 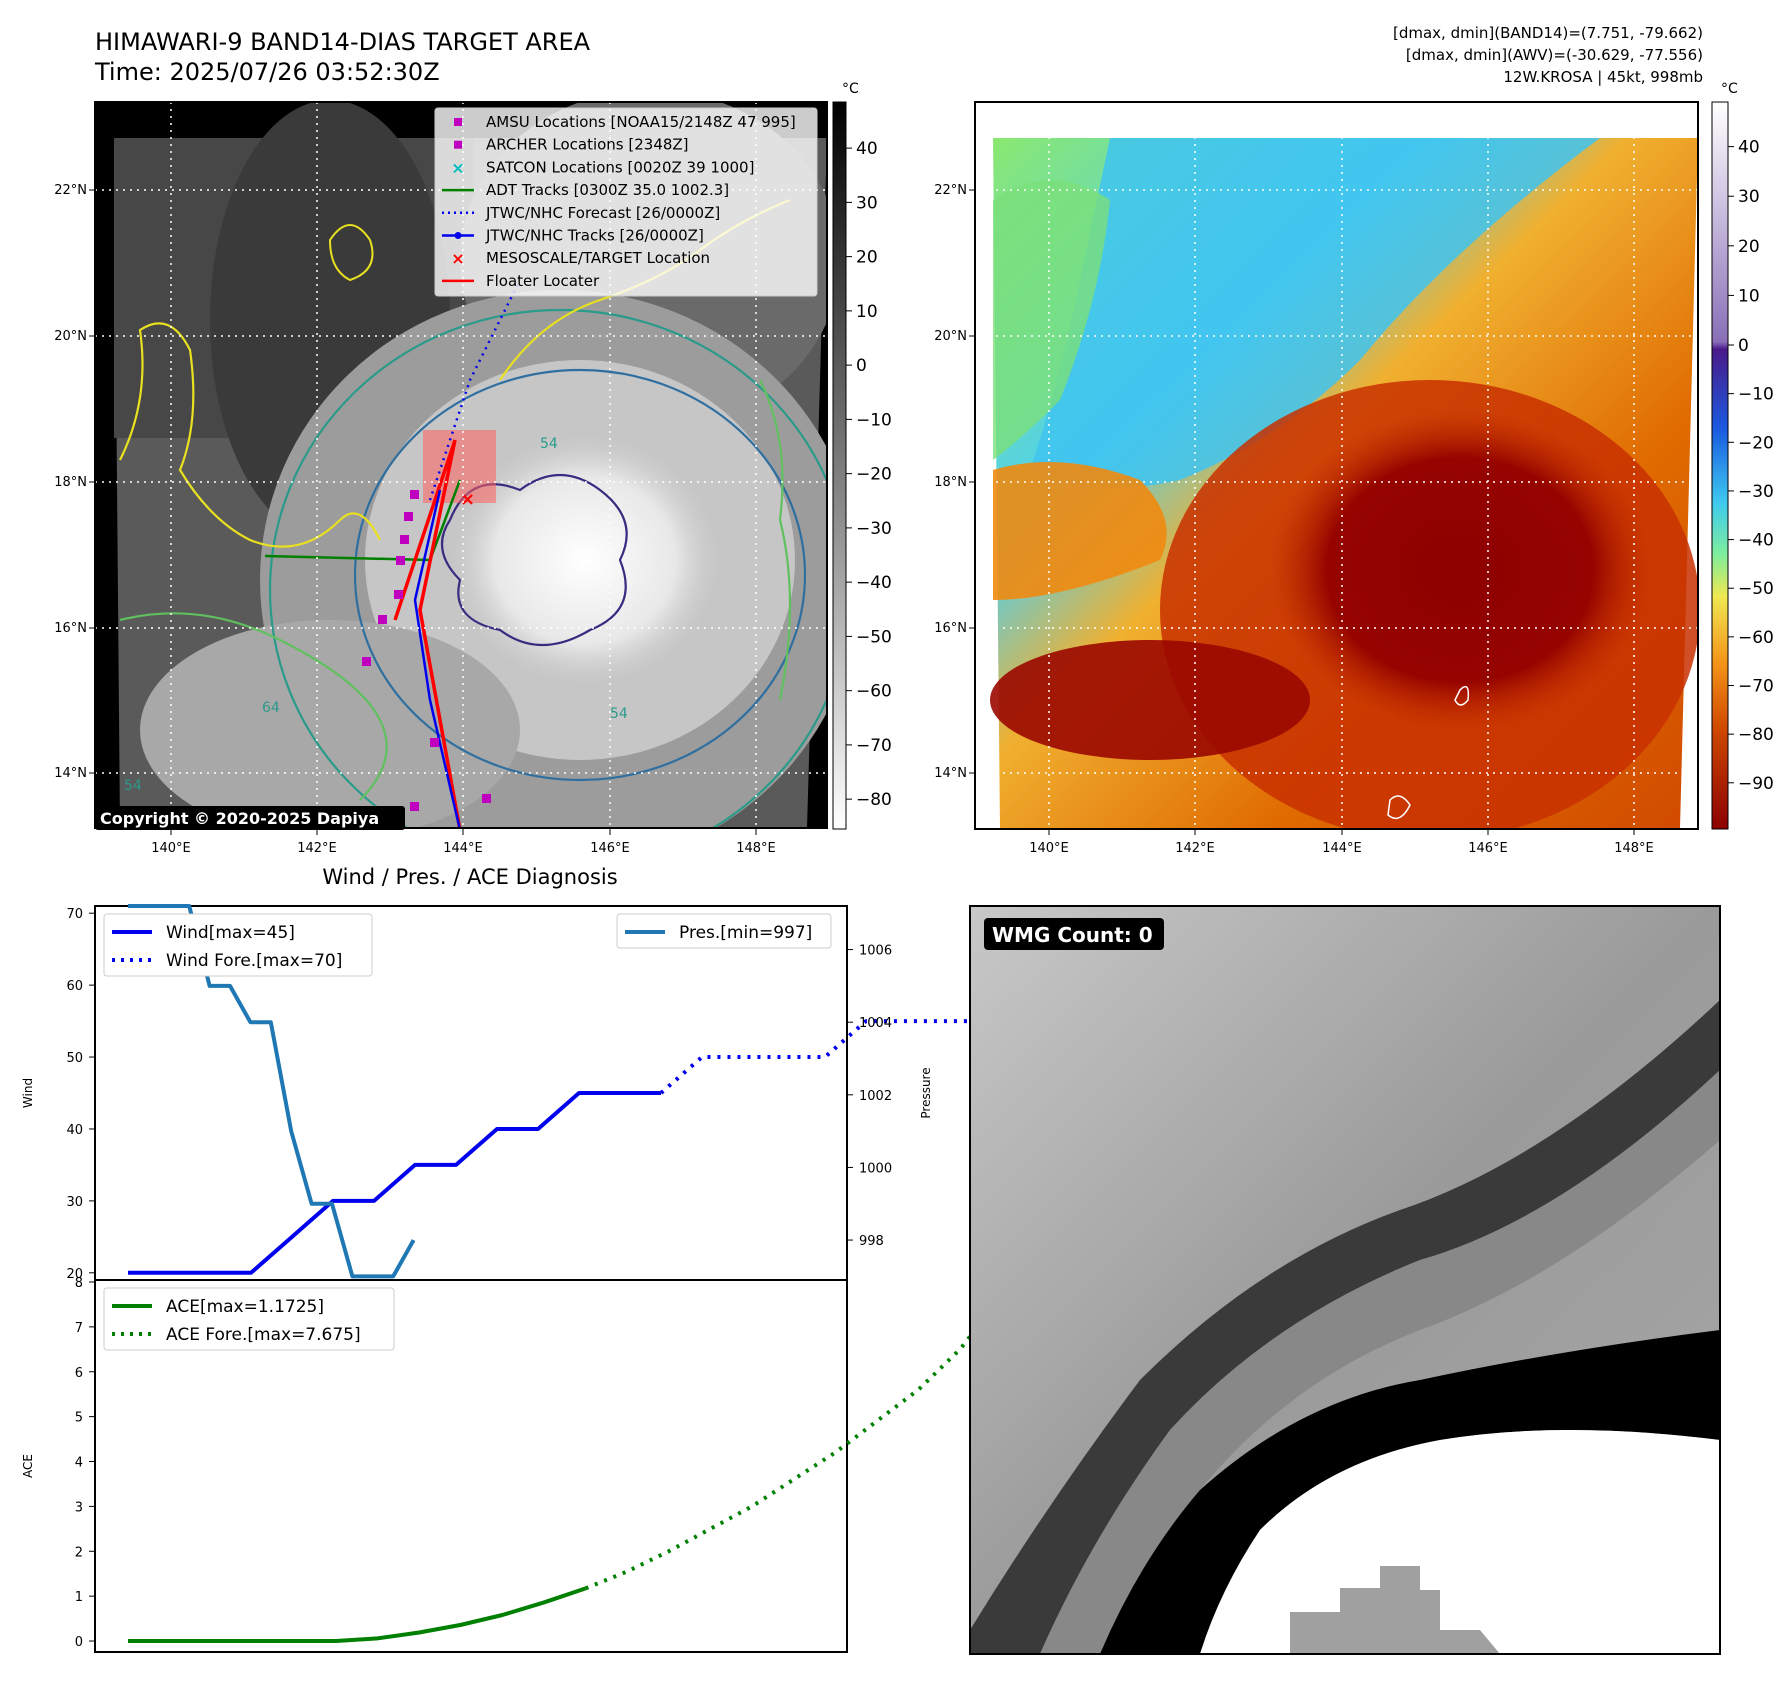 What do you see at coordinates (874, 420) in the screenshot?
I see `ir-colorbar-tick-label: −10` at bounding box center [874, 420].